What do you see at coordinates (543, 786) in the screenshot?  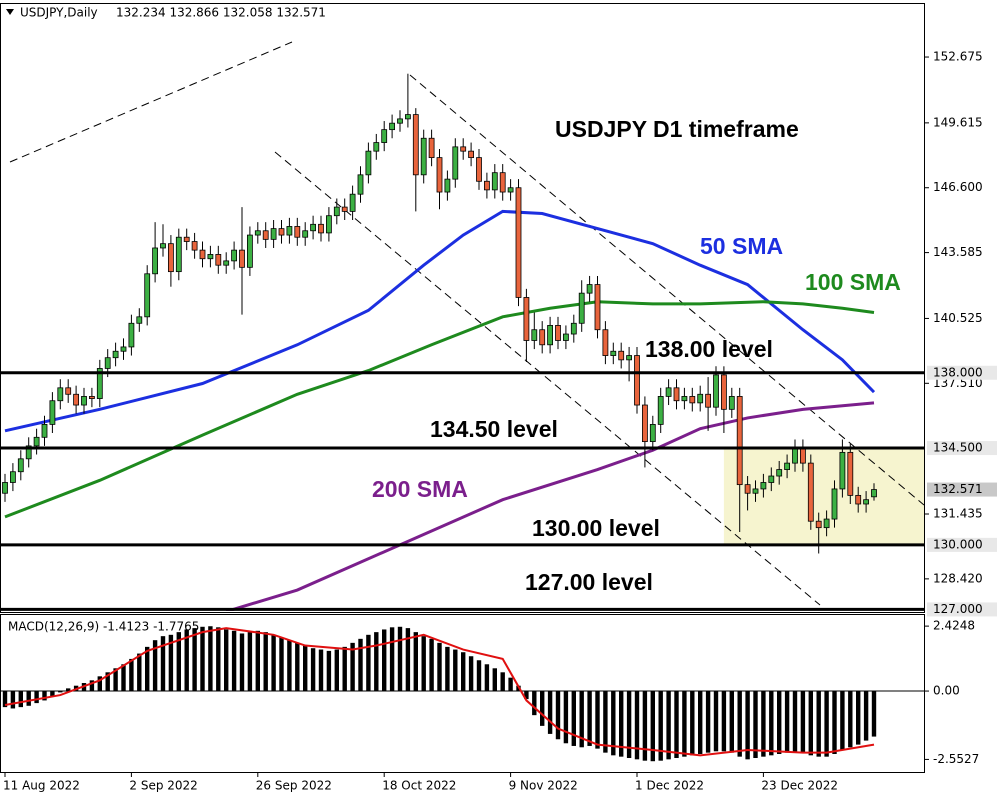 I see `x-tick-label: 9 Nov 2022` at bounding box center [543, 786].